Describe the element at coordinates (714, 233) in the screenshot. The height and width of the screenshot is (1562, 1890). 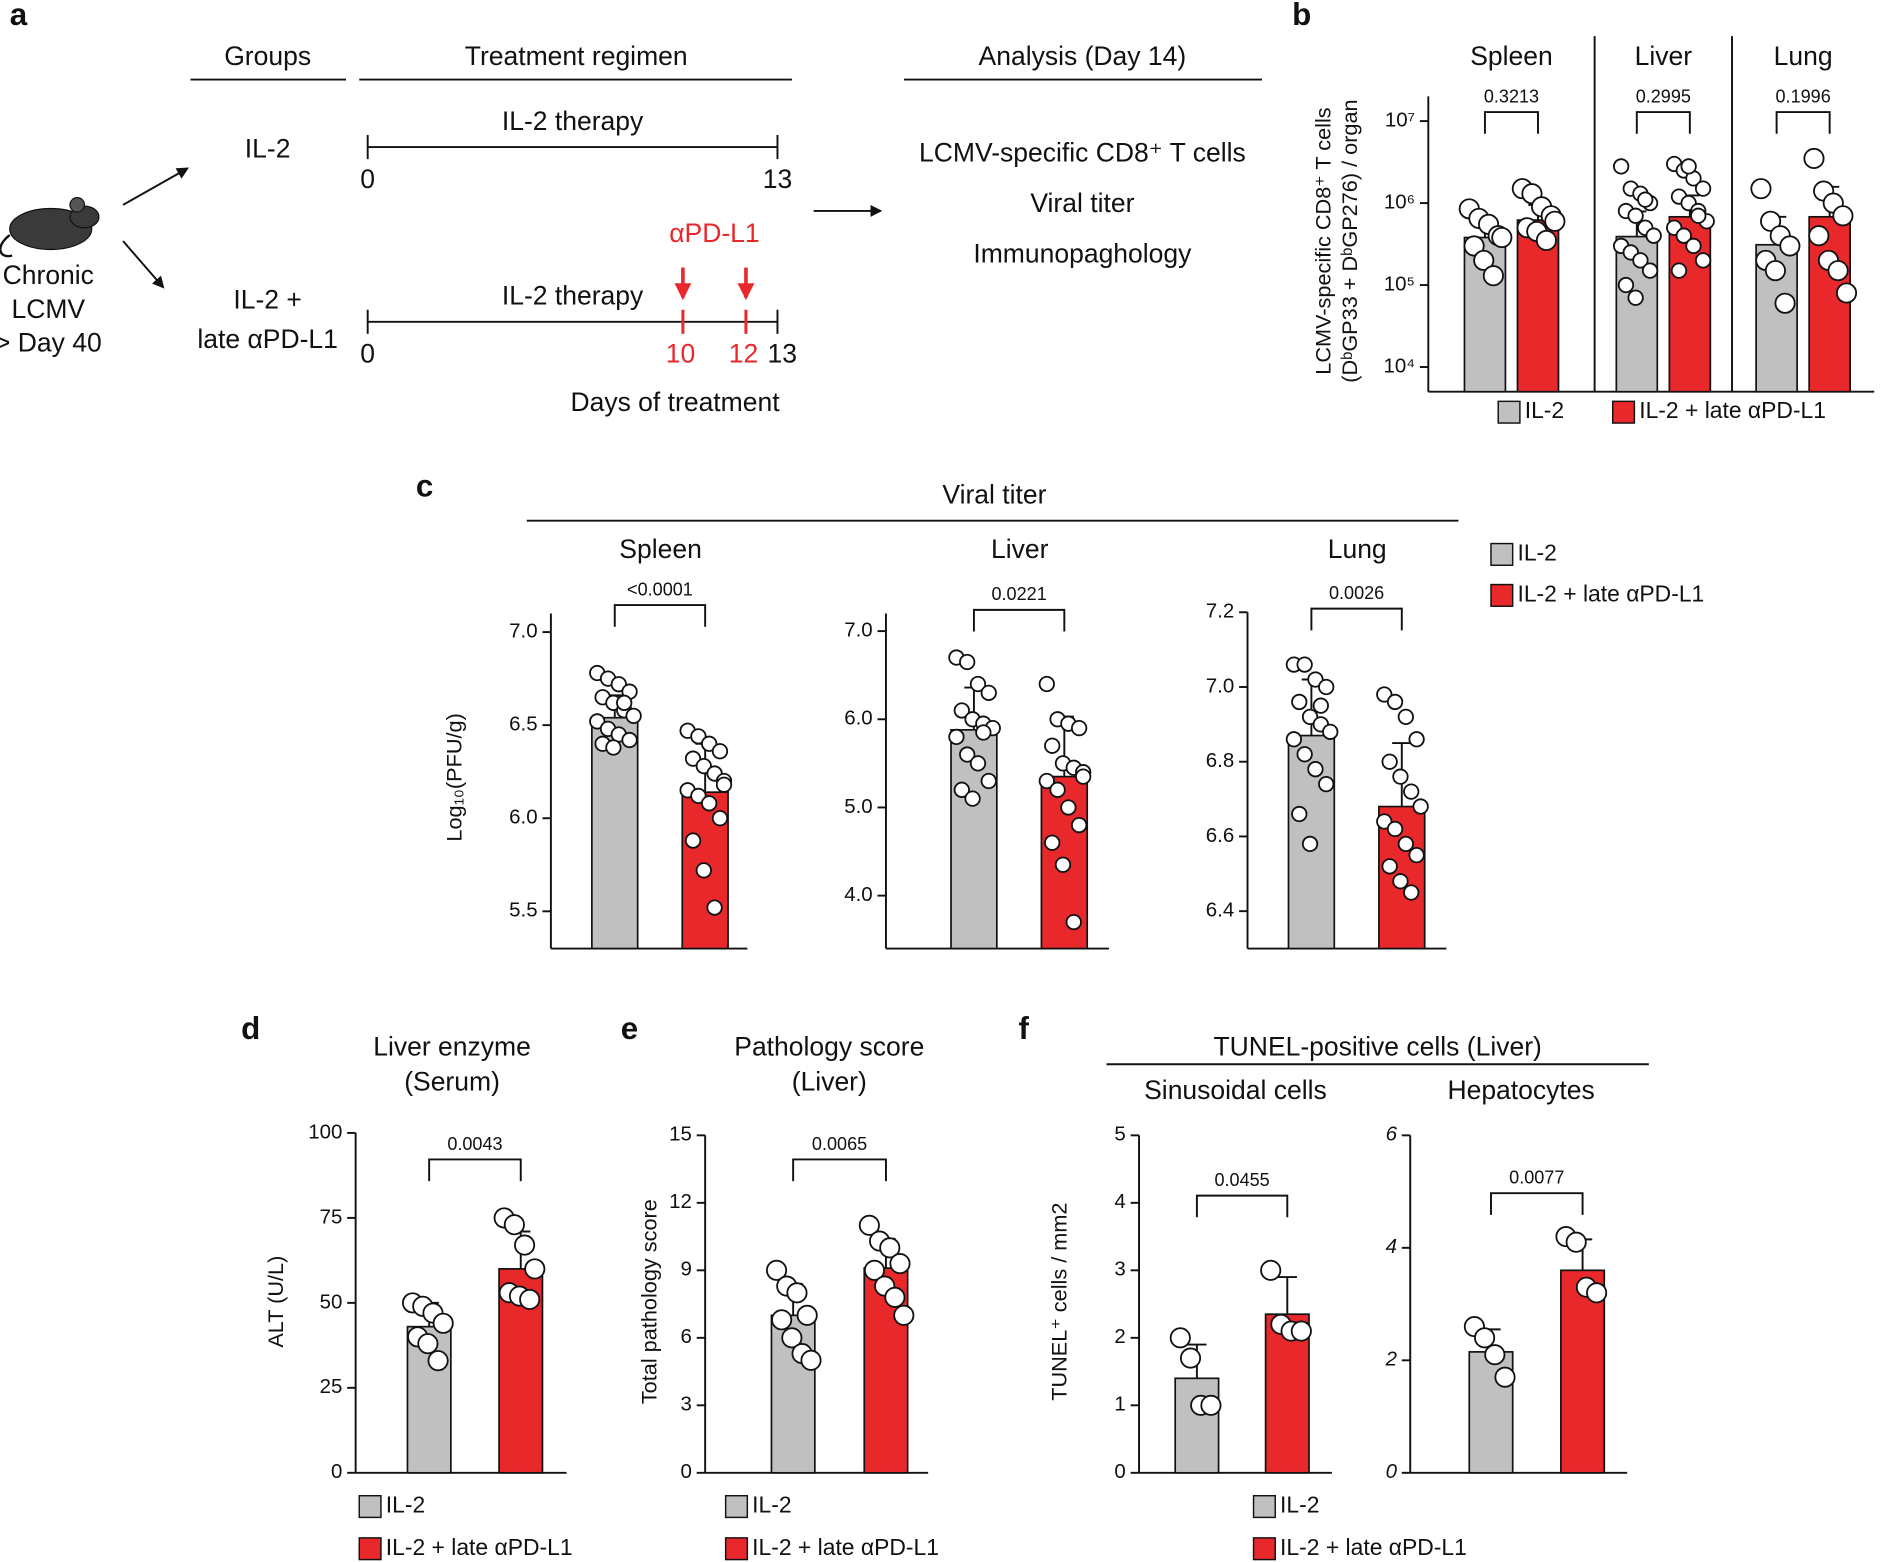
I see `dose-label: αPD-L1` at that location.